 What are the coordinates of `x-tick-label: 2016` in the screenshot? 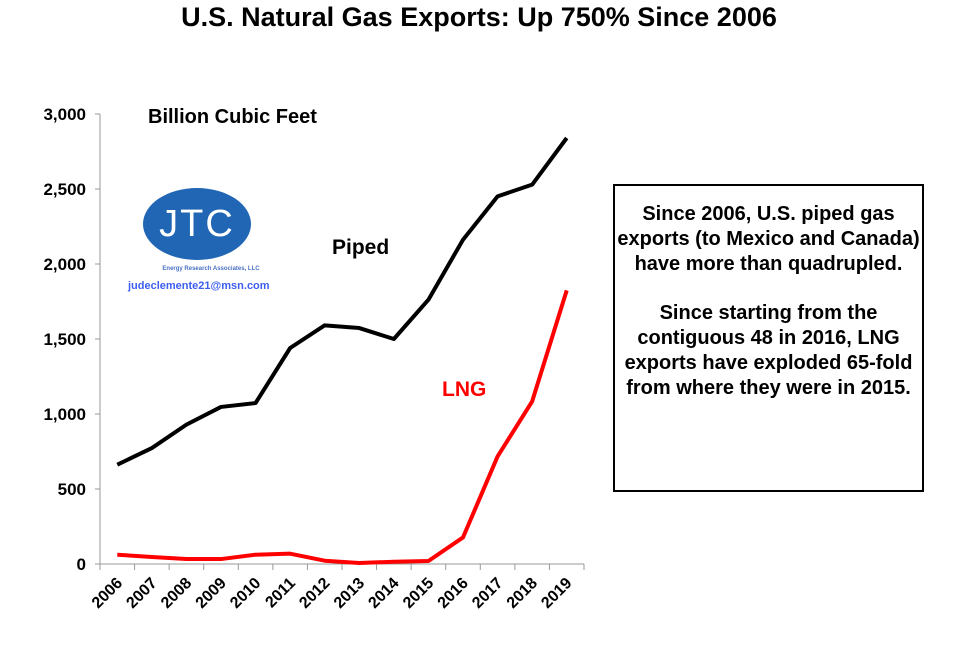 It's located at (453, 593).